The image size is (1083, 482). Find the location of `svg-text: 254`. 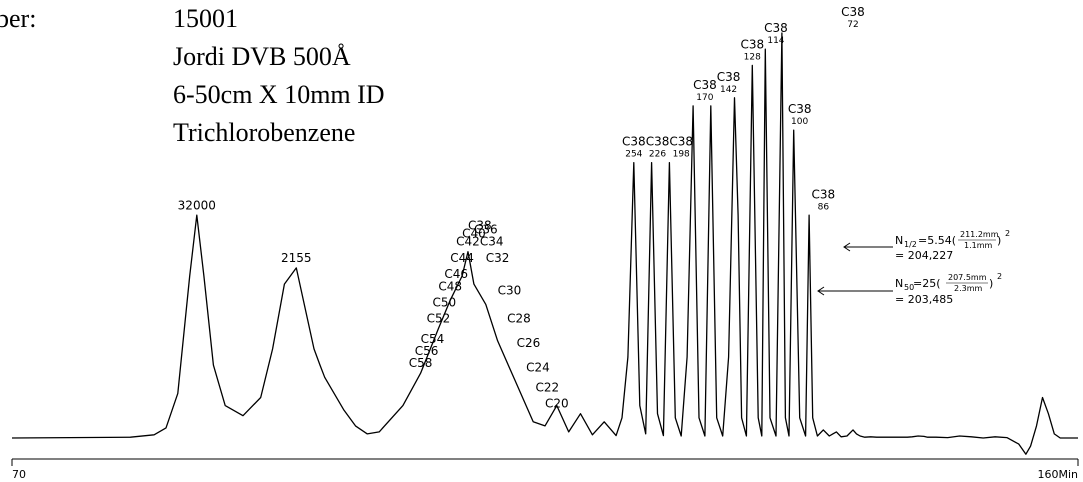

svg-text: 254 is located at coordinates (633, 155).